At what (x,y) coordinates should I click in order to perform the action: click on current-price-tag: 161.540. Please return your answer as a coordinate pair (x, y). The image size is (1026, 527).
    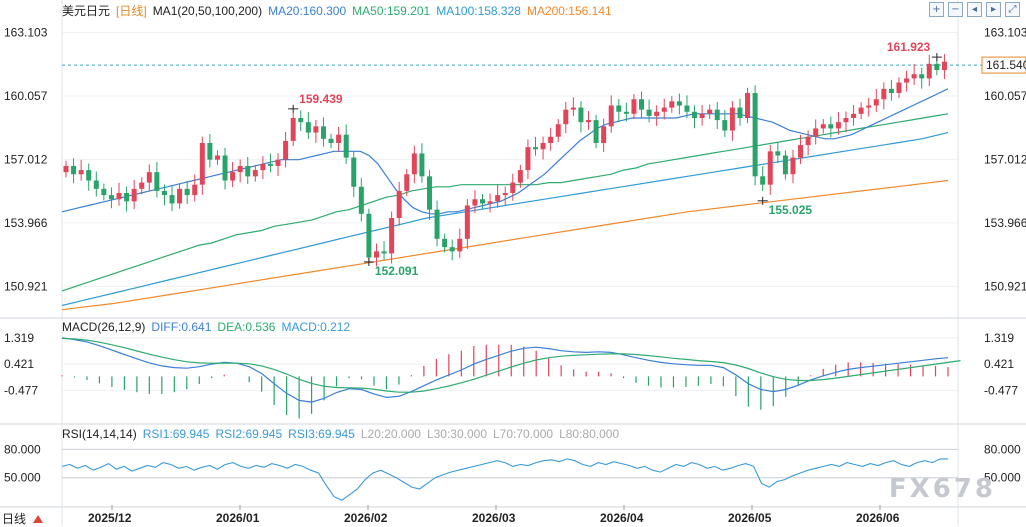
    Looking at the image, I should click on (1006, 65).